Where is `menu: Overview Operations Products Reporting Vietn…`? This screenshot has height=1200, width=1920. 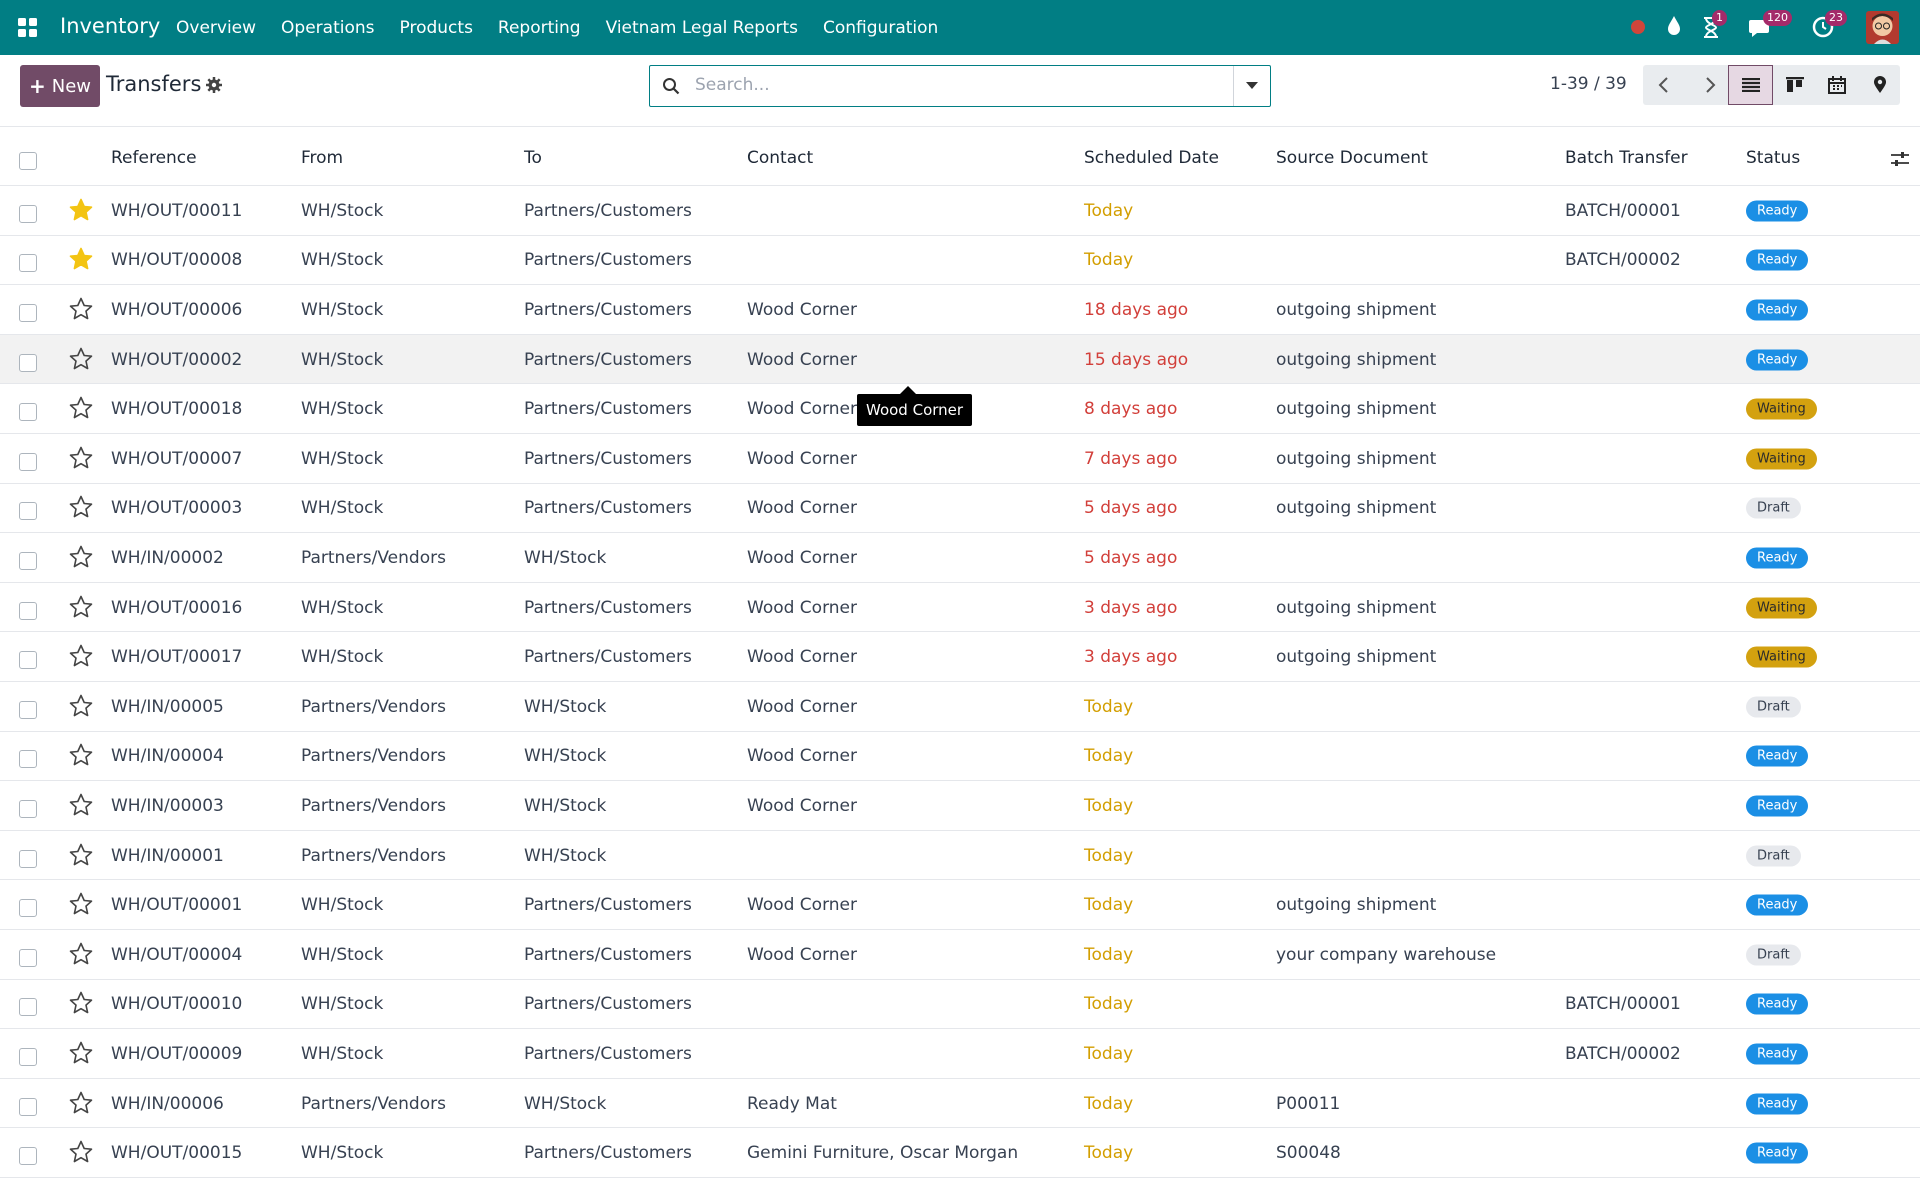
menu: Overview Operations Products Reporting Vietn… is located at coordinates (557, 27).